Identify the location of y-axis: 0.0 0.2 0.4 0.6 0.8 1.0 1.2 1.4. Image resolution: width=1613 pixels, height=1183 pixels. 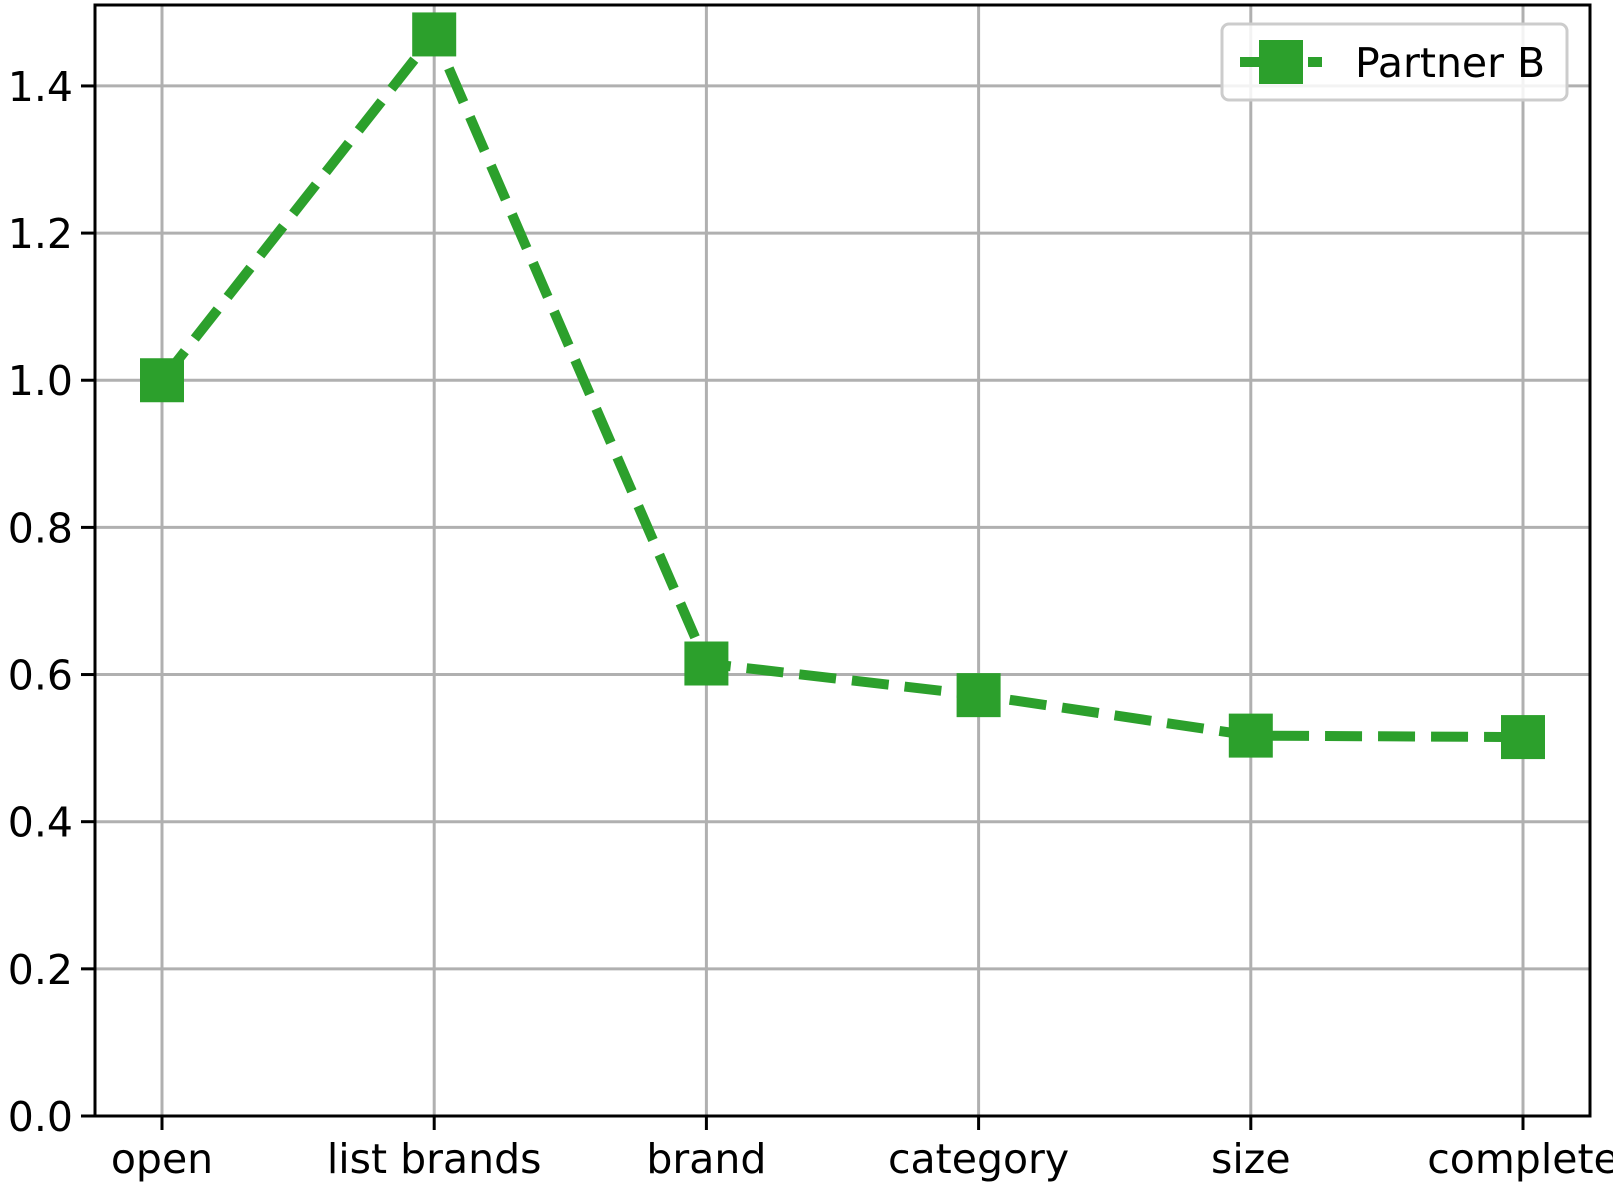
(51, 602).